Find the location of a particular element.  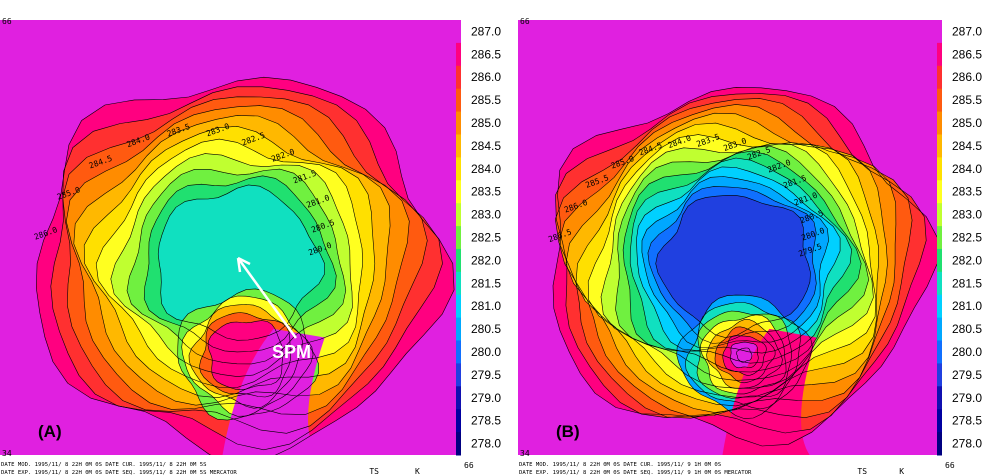

spm-annotation: SPM is located at coordinates (291, 352).